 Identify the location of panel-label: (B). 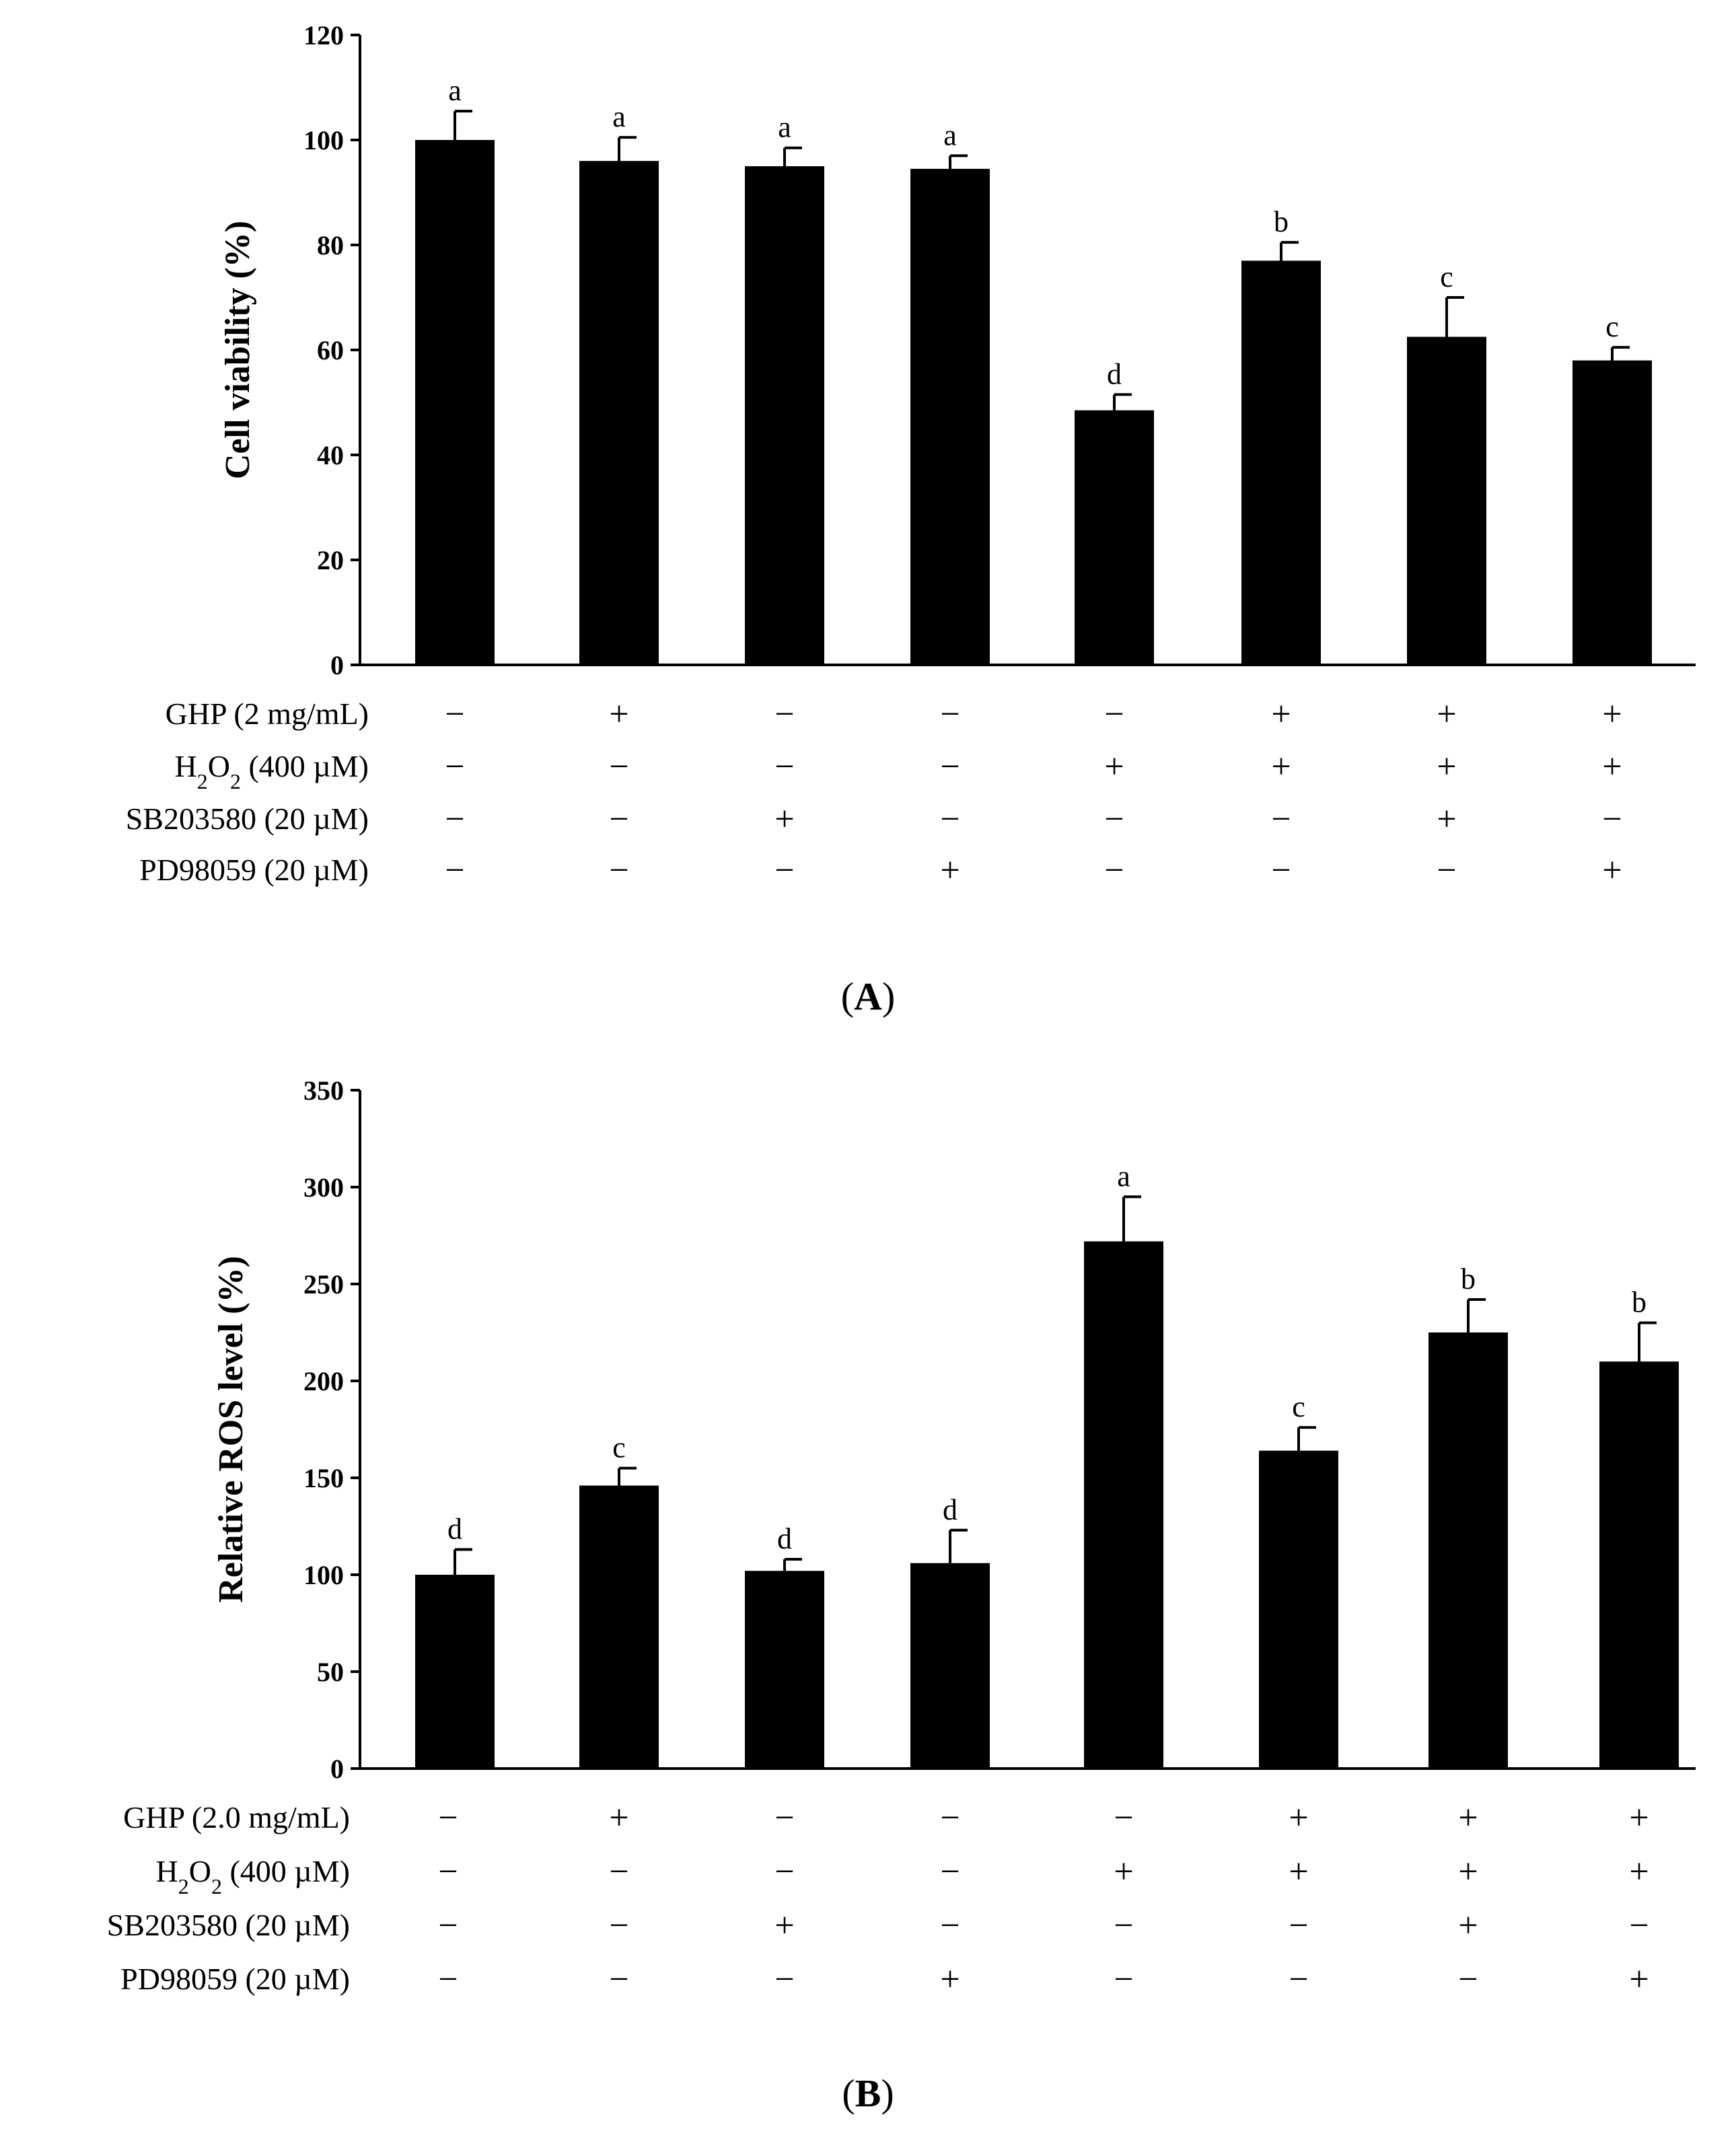
(868, 2093).